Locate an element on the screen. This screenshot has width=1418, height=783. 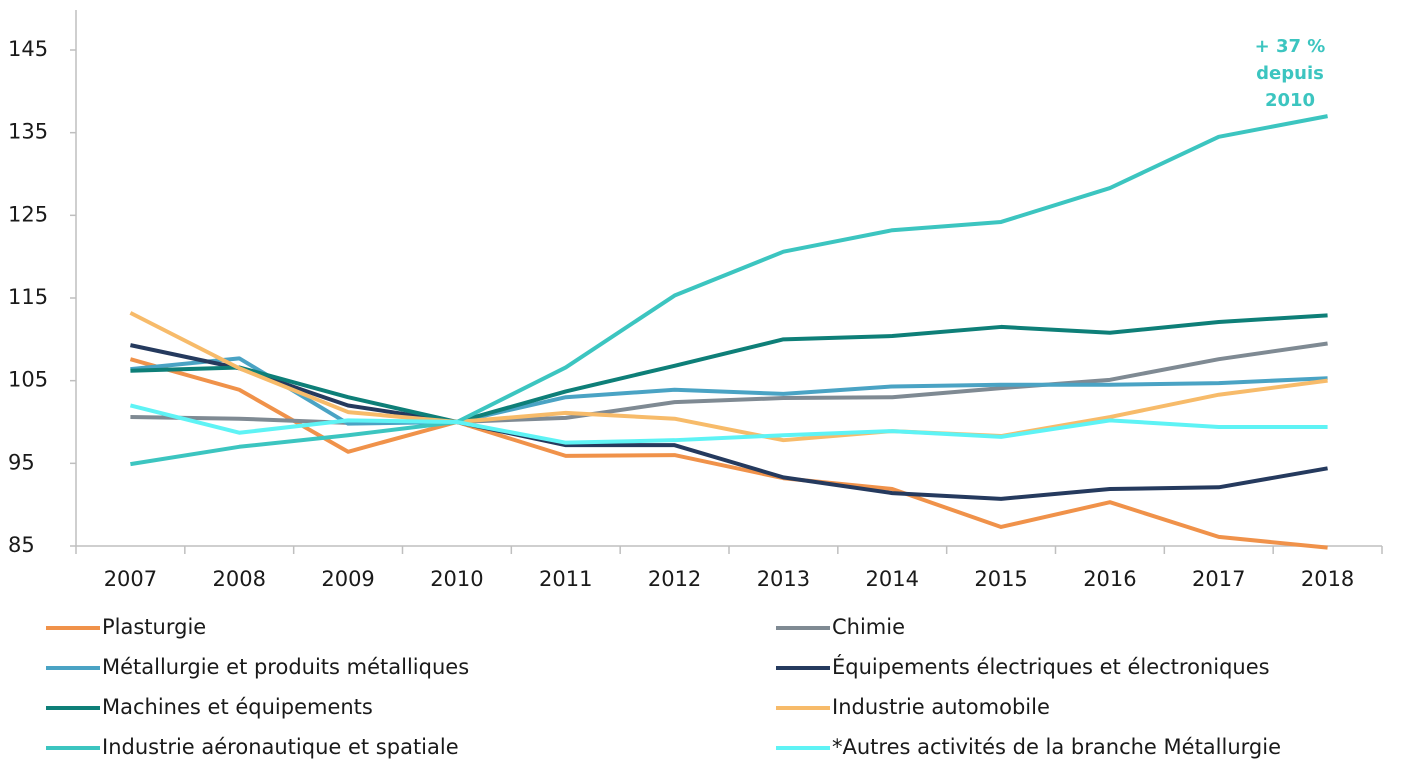
y-tick-label: 115 is located at coordinates (28, 297).